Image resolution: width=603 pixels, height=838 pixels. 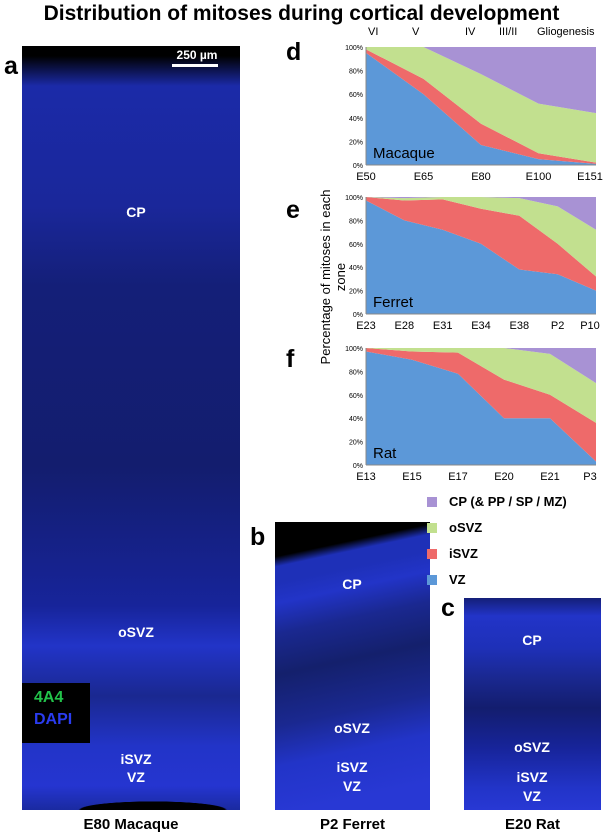 I want to click on area-rat-isvz, so click(x=481, y=405).